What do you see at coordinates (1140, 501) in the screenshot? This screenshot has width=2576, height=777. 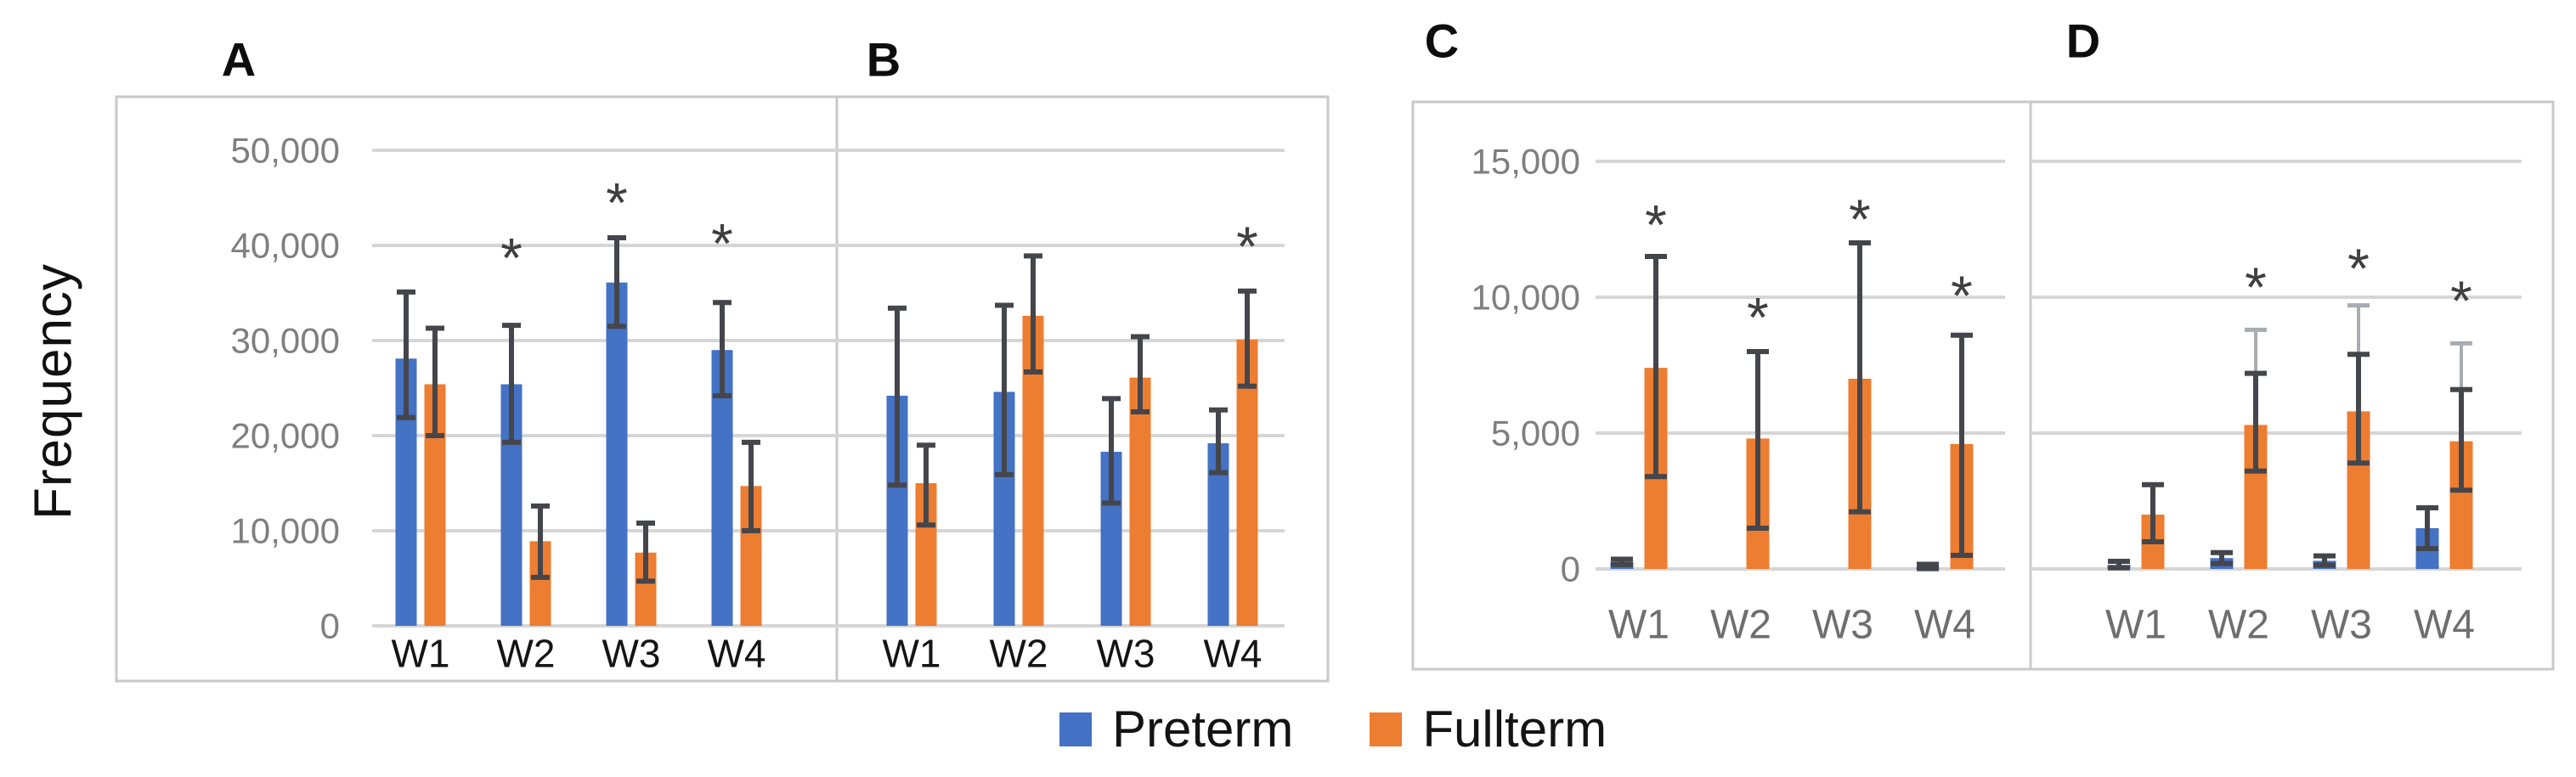 I see `bar-fullterm-w3` at bounding box center [1140, 501].